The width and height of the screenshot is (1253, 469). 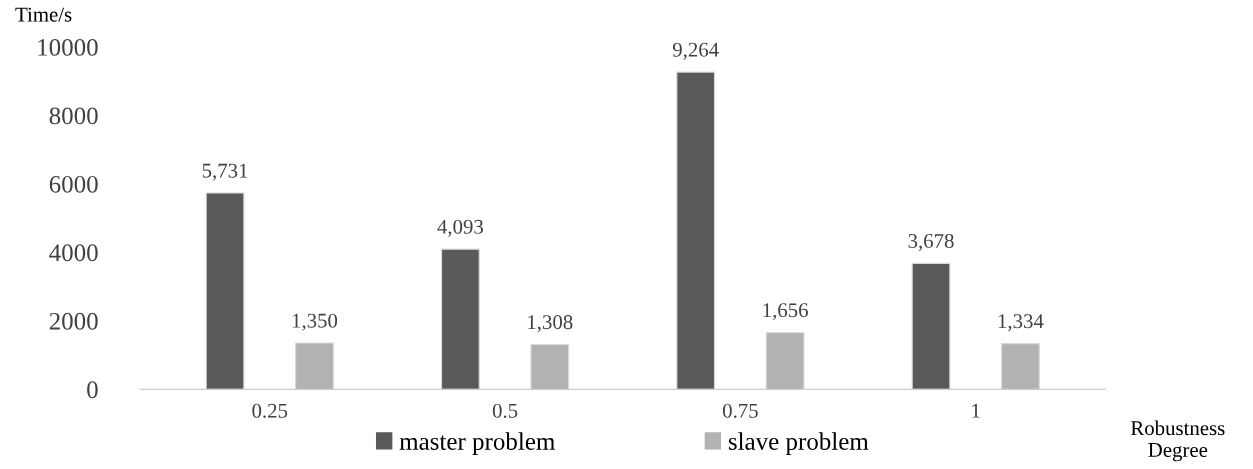 What do you see at coordinates (1177, 441) in the screenshot?
I see `x-axis-title: Robustness Degree` at bounding box center [1177, 441].